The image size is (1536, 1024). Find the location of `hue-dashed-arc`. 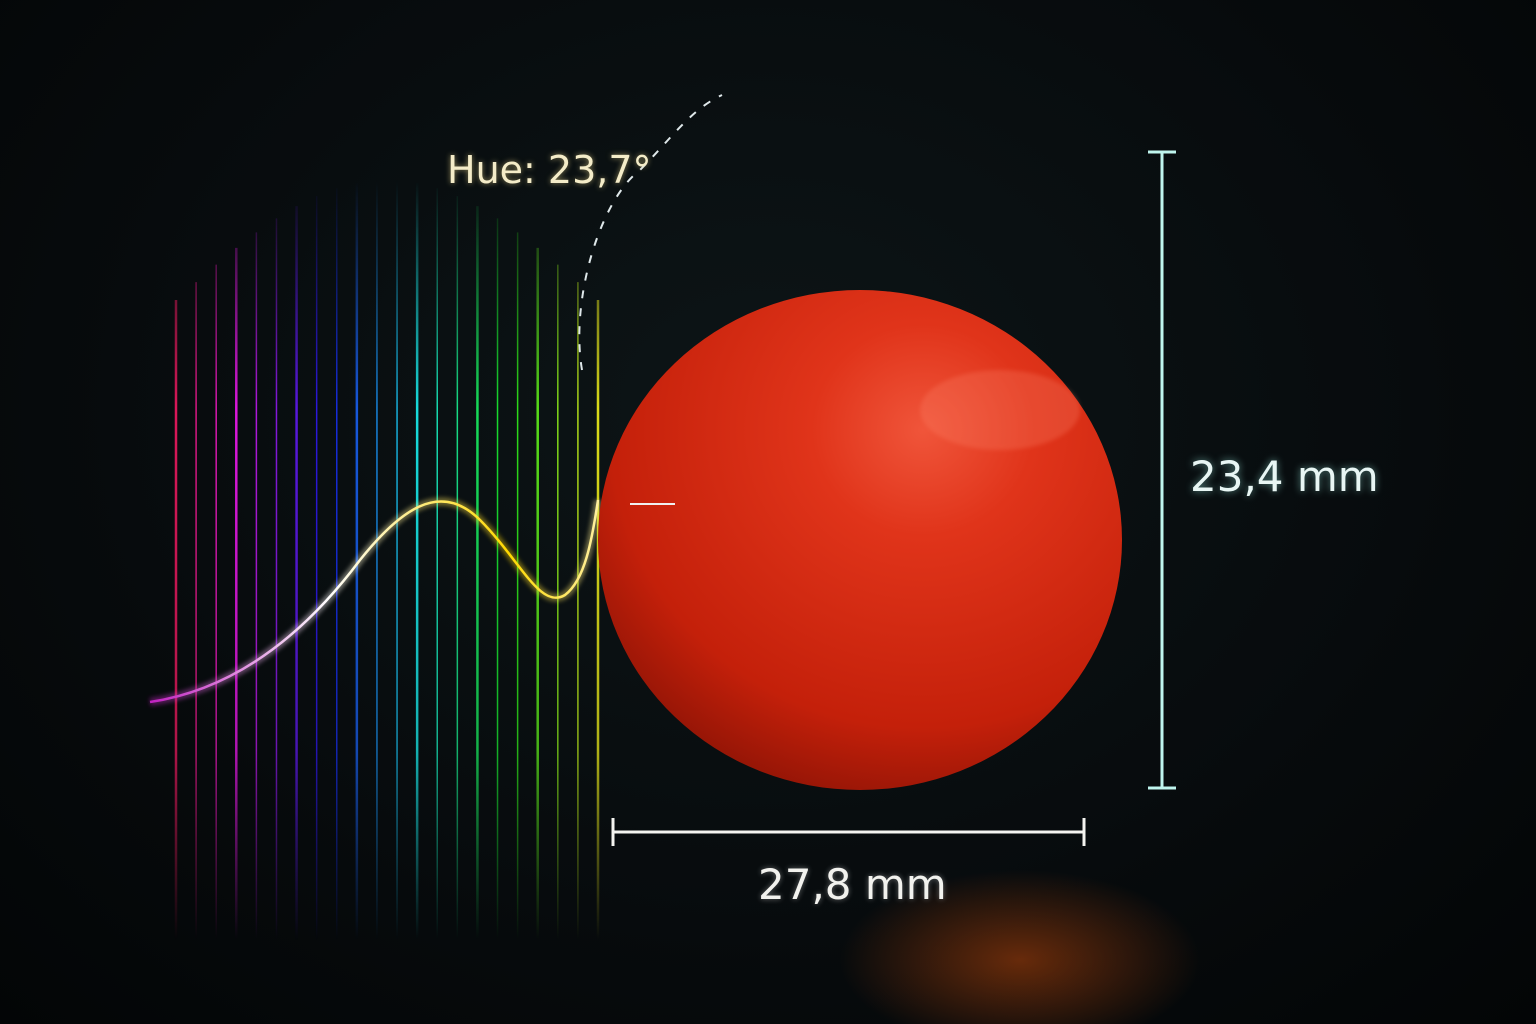

hue-dashed-arc is located at coordinates (650, 232).